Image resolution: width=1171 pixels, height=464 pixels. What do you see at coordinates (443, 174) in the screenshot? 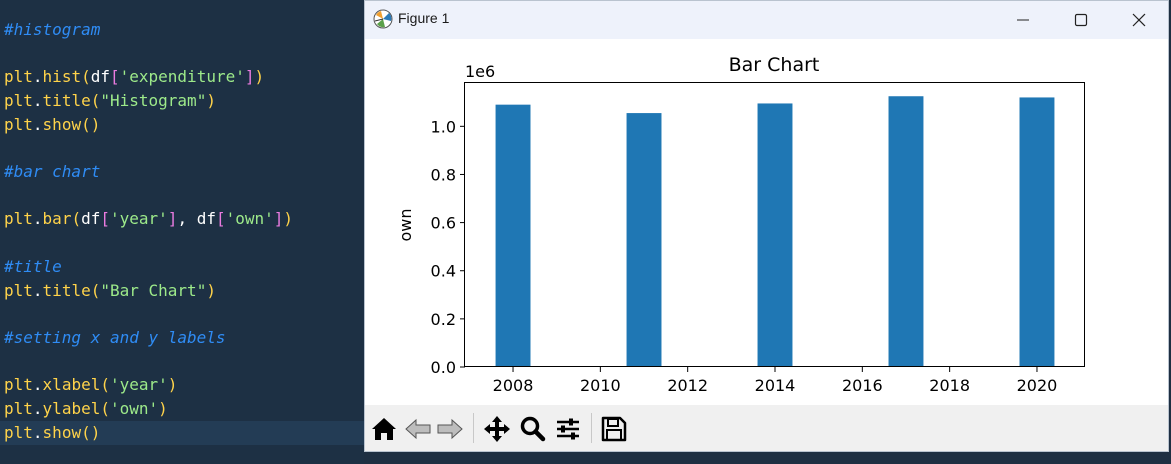
I see `y-tick-label: 0.8` at bounding box center [443, 174].